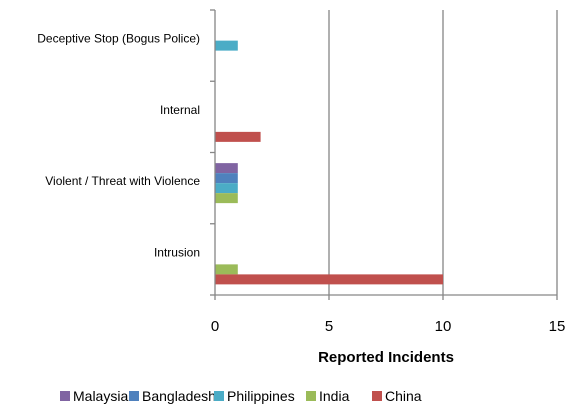 The image size is (568, 414). Describe the element at coordinates (261, 396) in the screenshot. I see `legend-label: Philippines` at that location.